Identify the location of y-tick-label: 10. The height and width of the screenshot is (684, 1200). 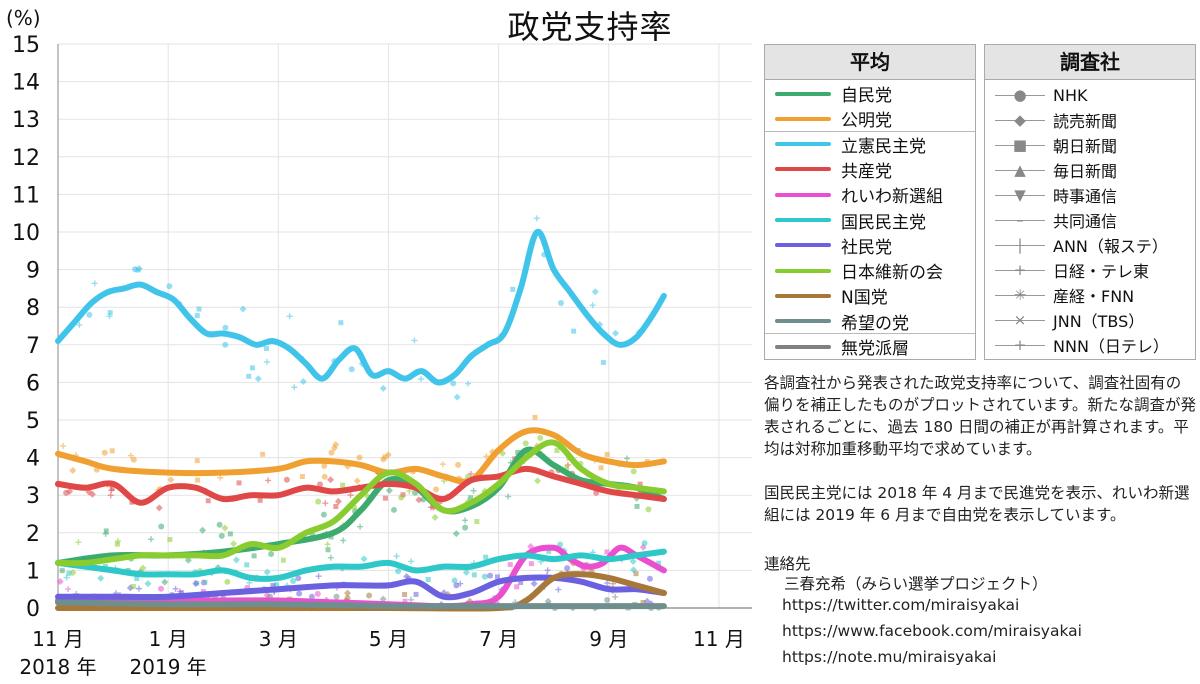
(26, 233).